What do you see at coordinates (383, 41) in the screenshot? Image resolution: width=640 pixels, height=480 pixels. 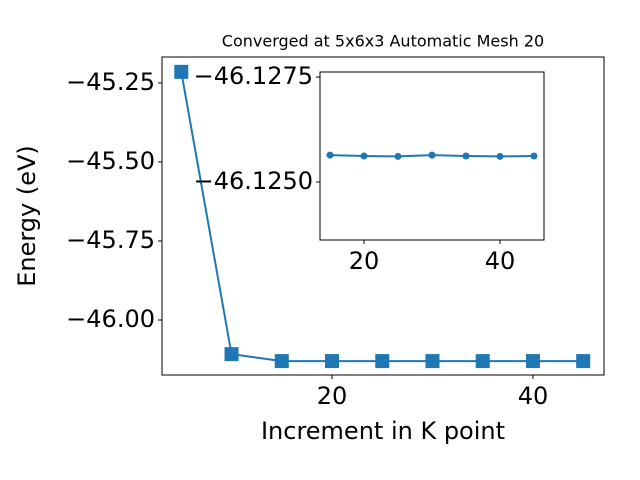 I see `chart-title: Converged at 5x6x3 Automatic Mesh 20` at bounding box center [383, 41].